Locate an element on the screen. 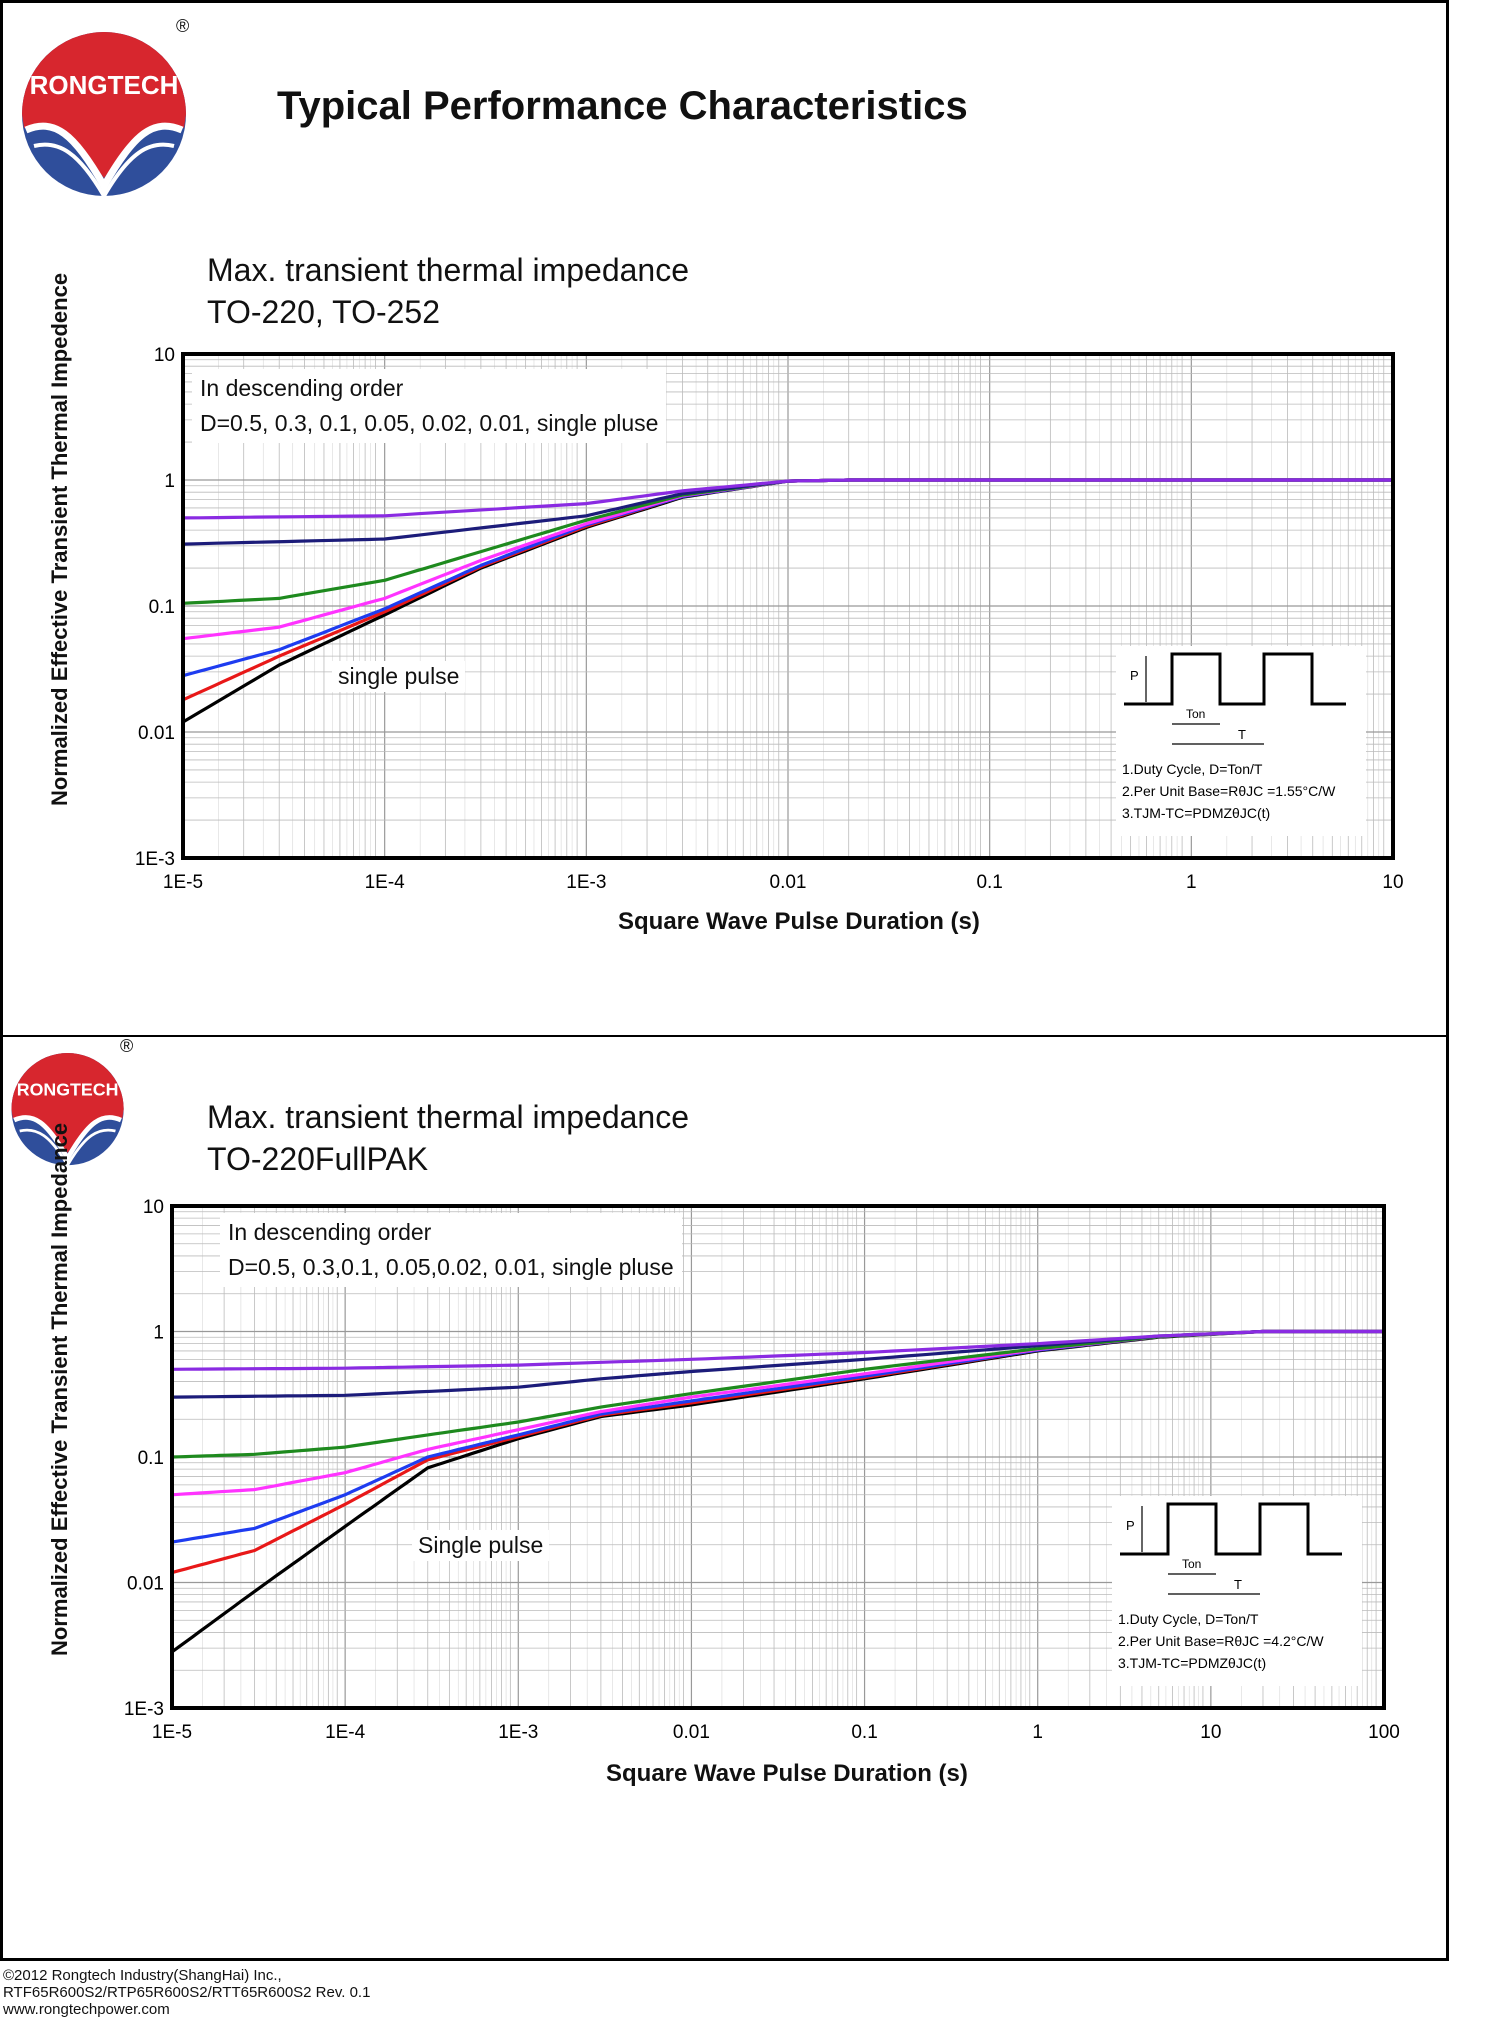 The height and width of the screenshot is (2018, 1500). chart2-single-pulse-label: Single pulse is located at coordinates (481, 1545).